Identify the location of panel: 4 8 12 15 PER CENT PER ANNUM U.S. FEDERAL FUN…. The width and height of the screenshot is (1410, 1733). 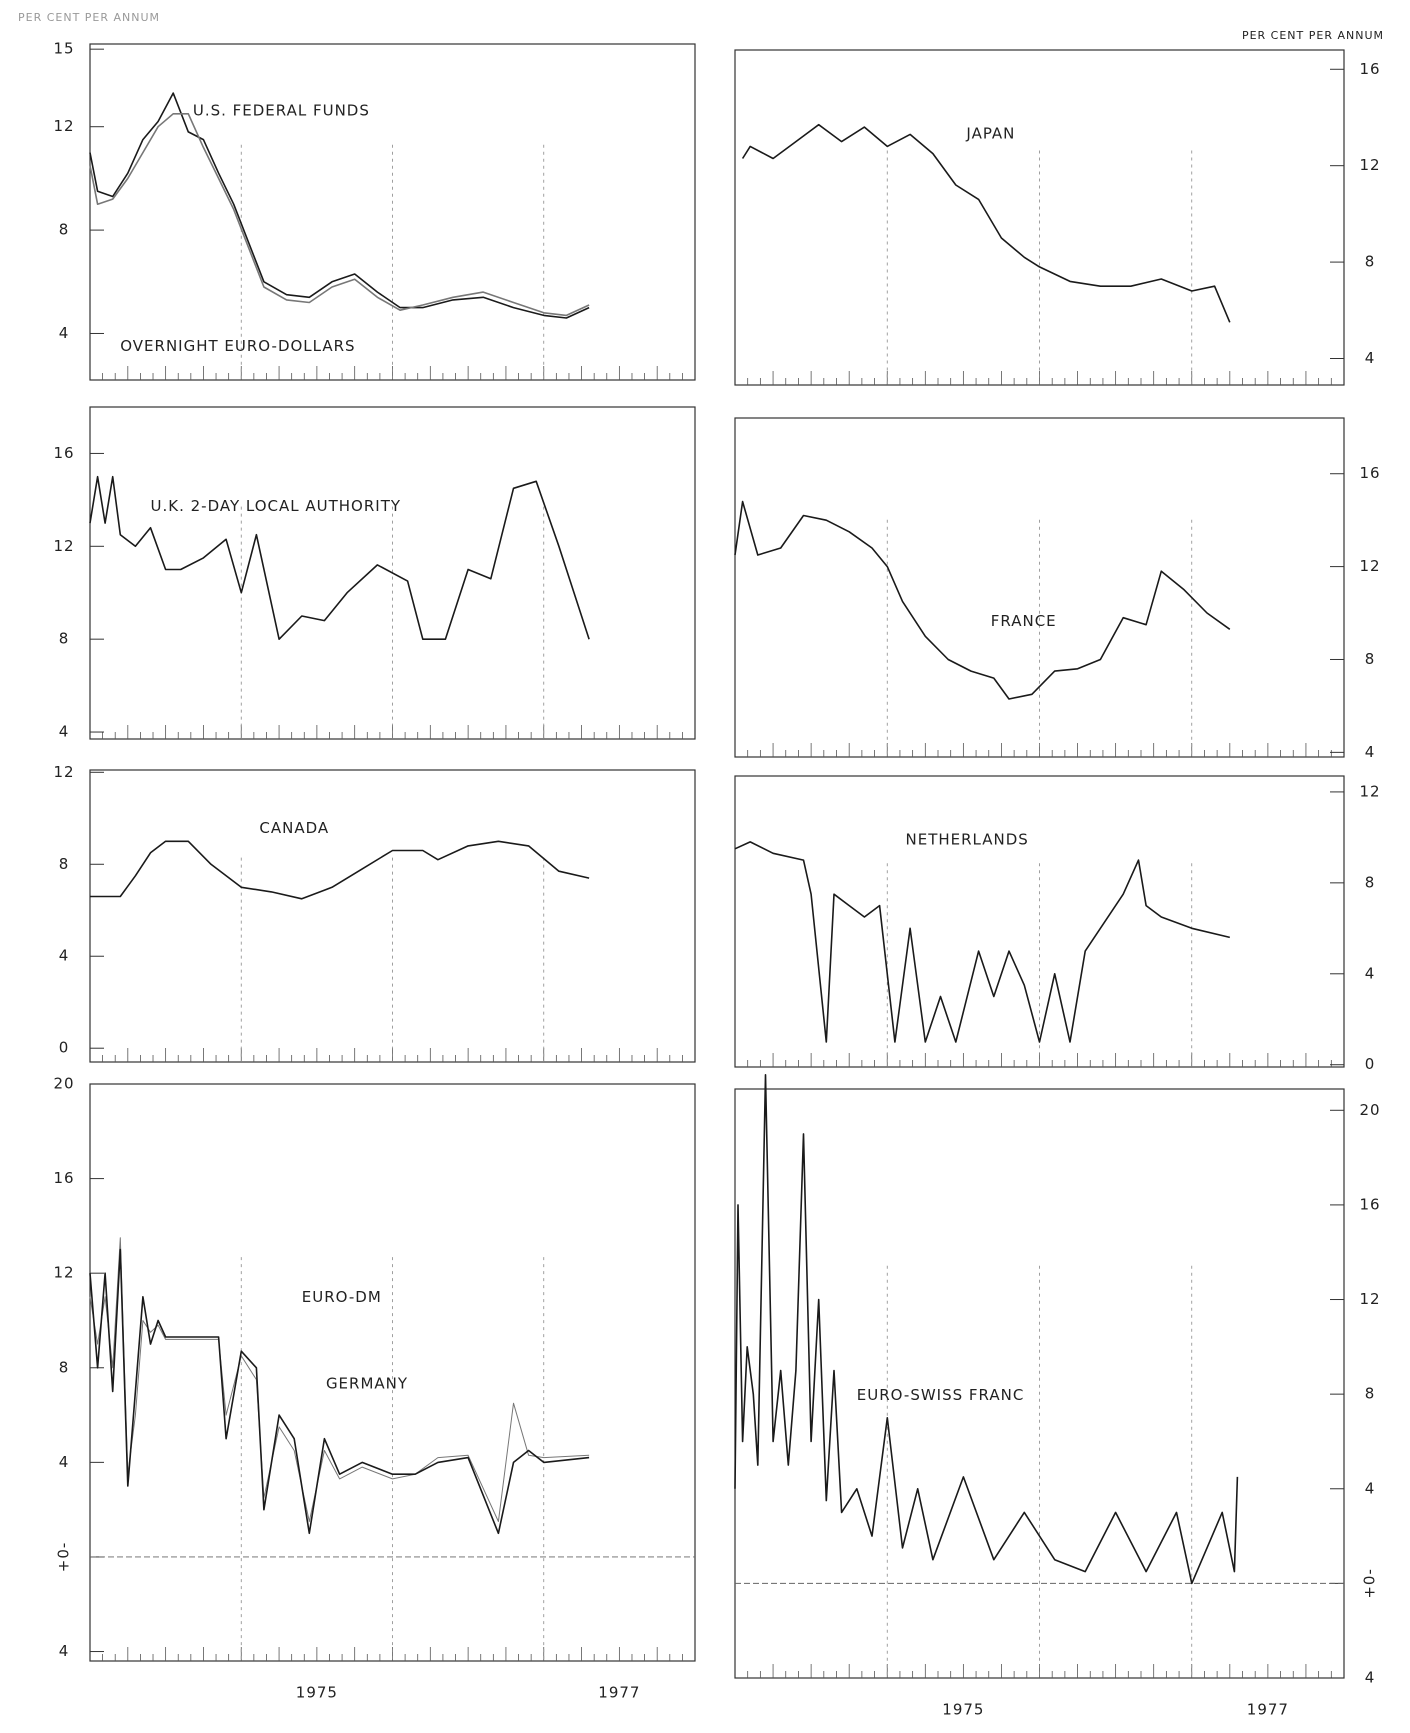
(357, 196).